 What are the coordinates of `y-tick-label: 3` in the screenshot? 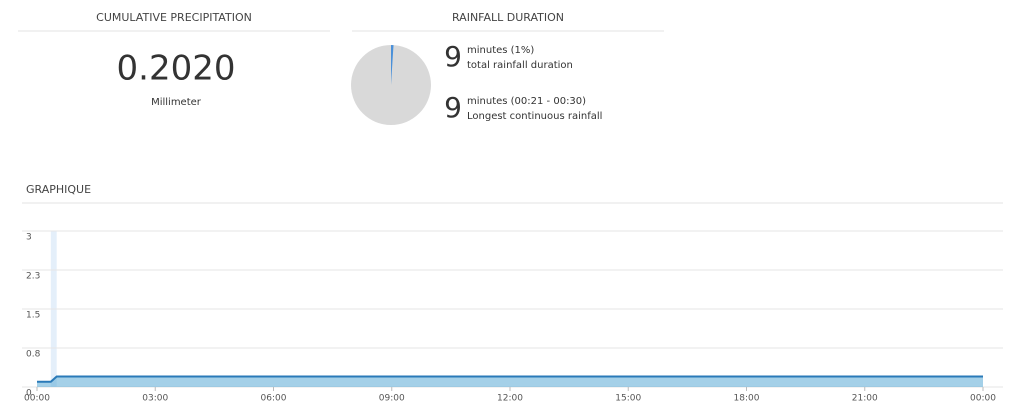 It's located at (29, 238).